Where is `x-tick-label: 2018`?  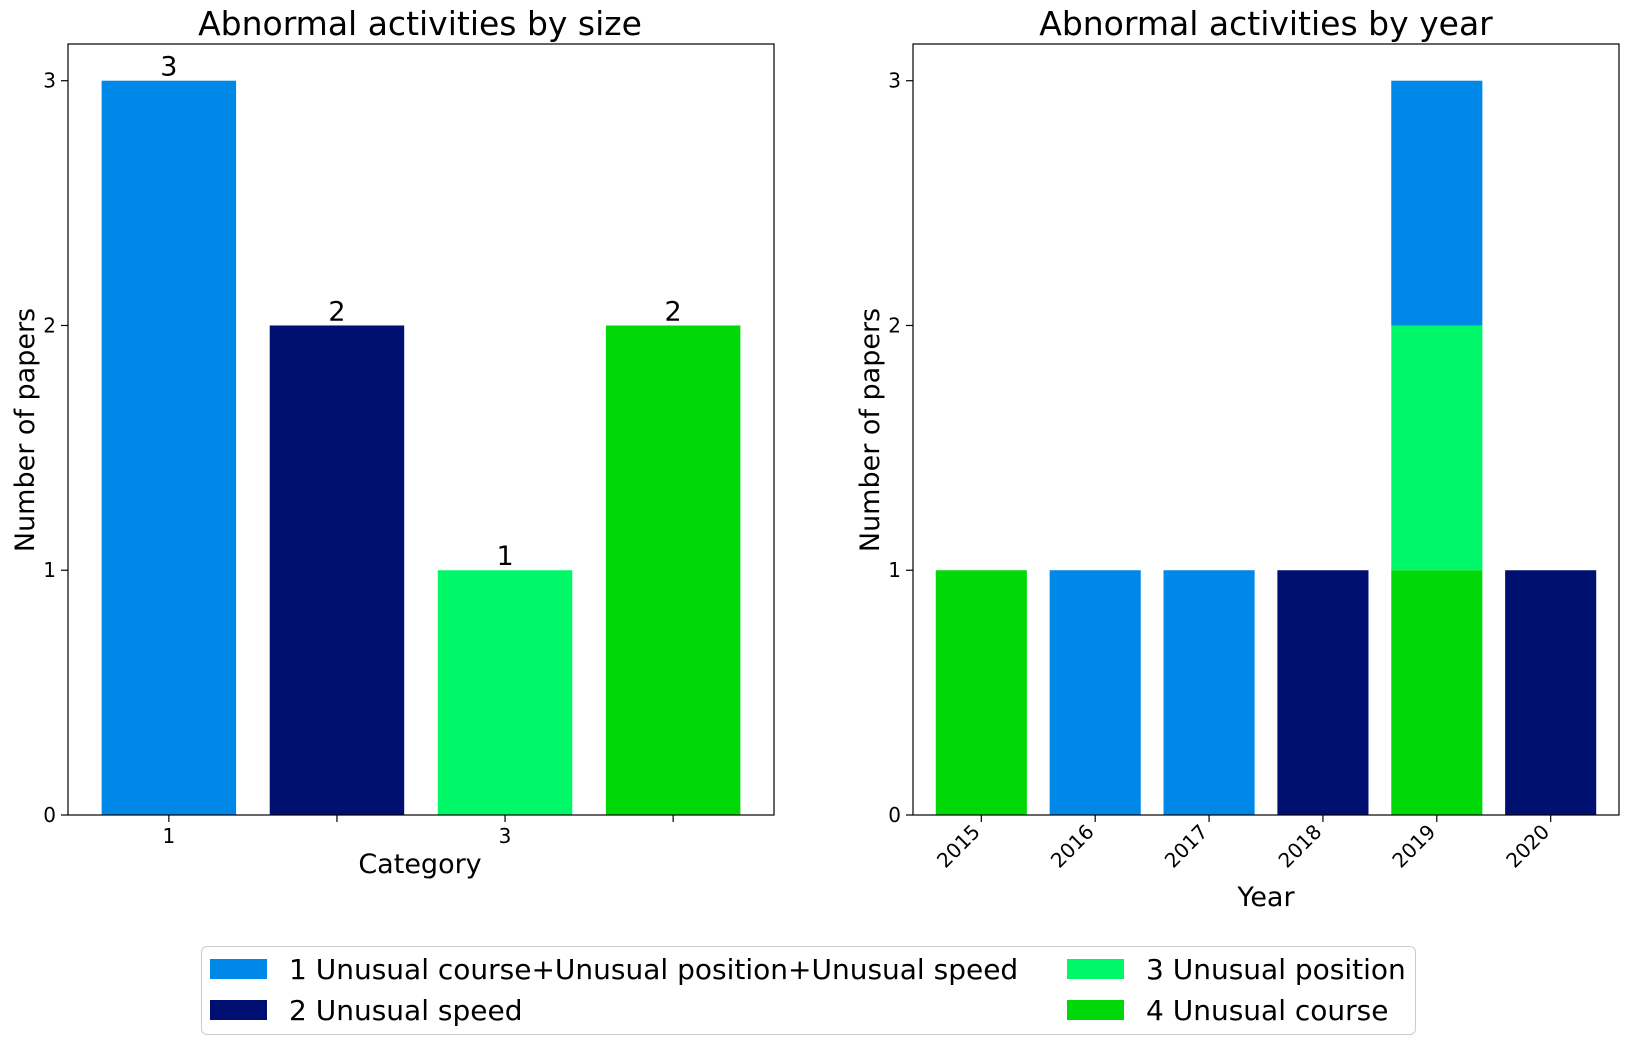 x-tick-label: 2018 is located at coordinates (1300, 846).